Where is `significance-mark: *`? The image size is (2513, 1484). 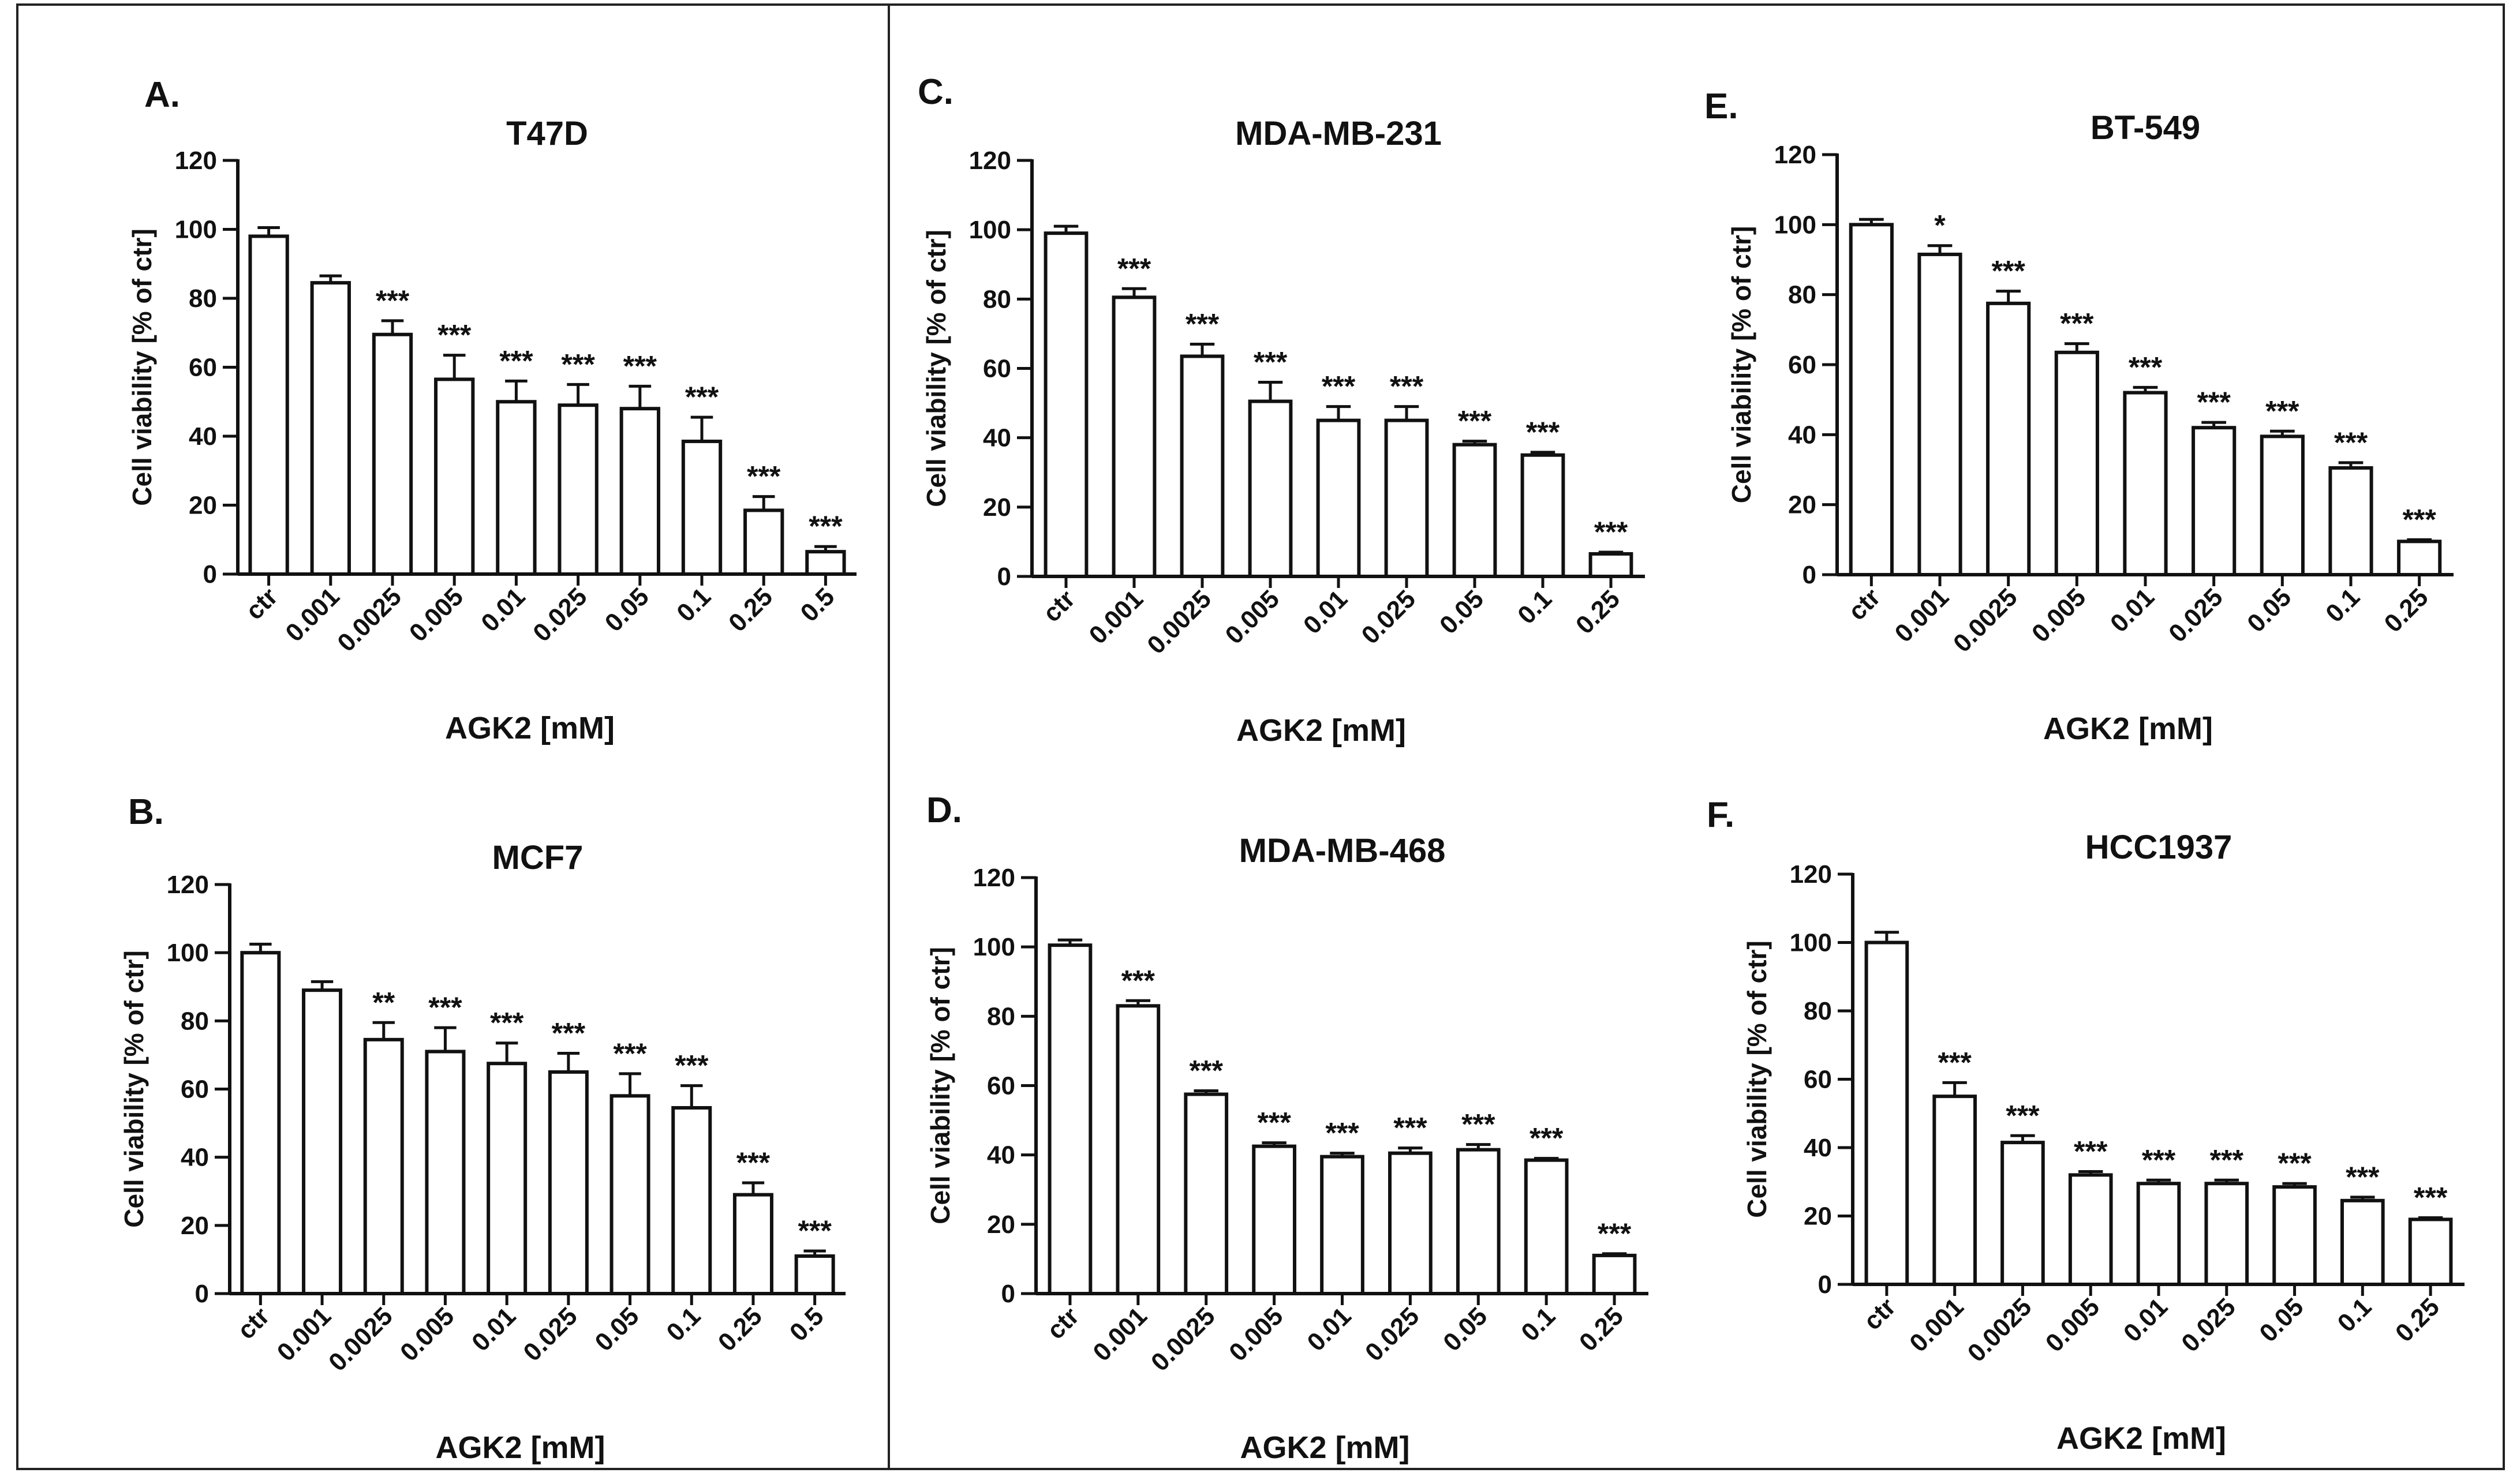 significance-mark: * is located at coordinates (1940, 225).